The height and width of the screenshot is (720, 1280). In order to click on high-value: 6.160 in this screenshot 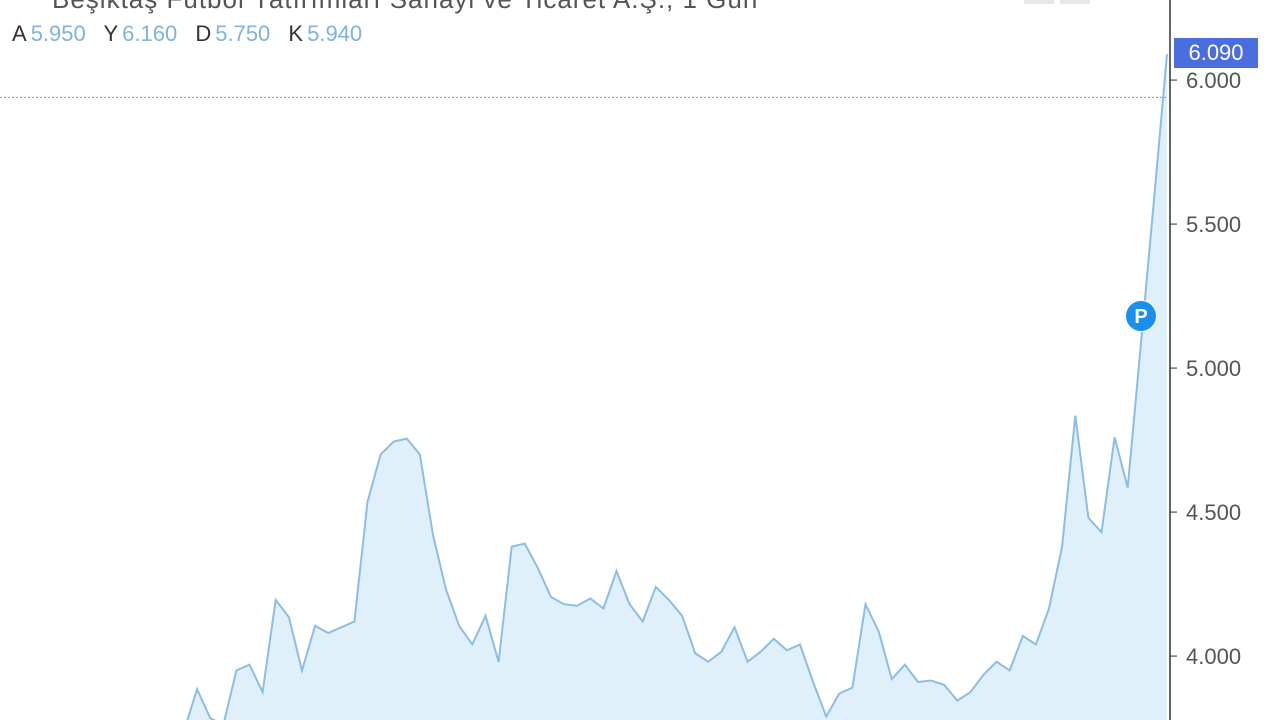, I will do `click(150, 33)`.